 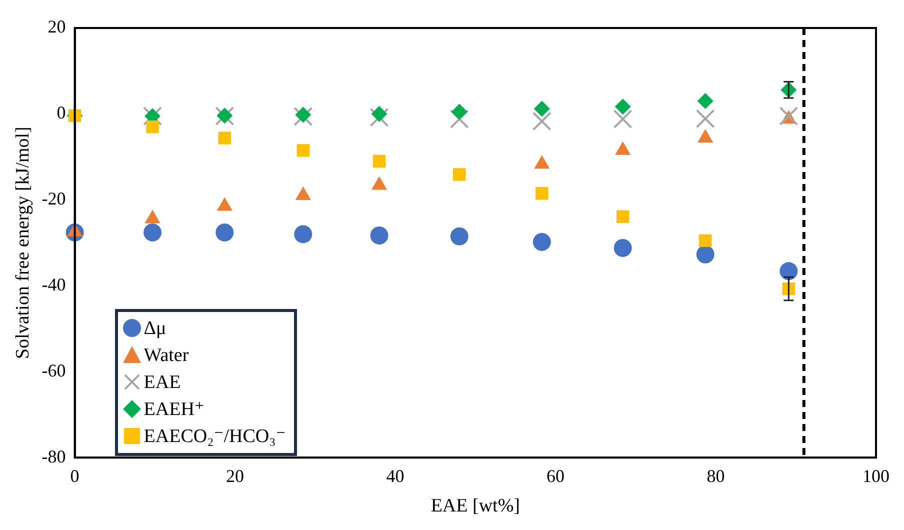 I want to click on x-axis-title: EAE [wt%], so click(x=475, y=506).